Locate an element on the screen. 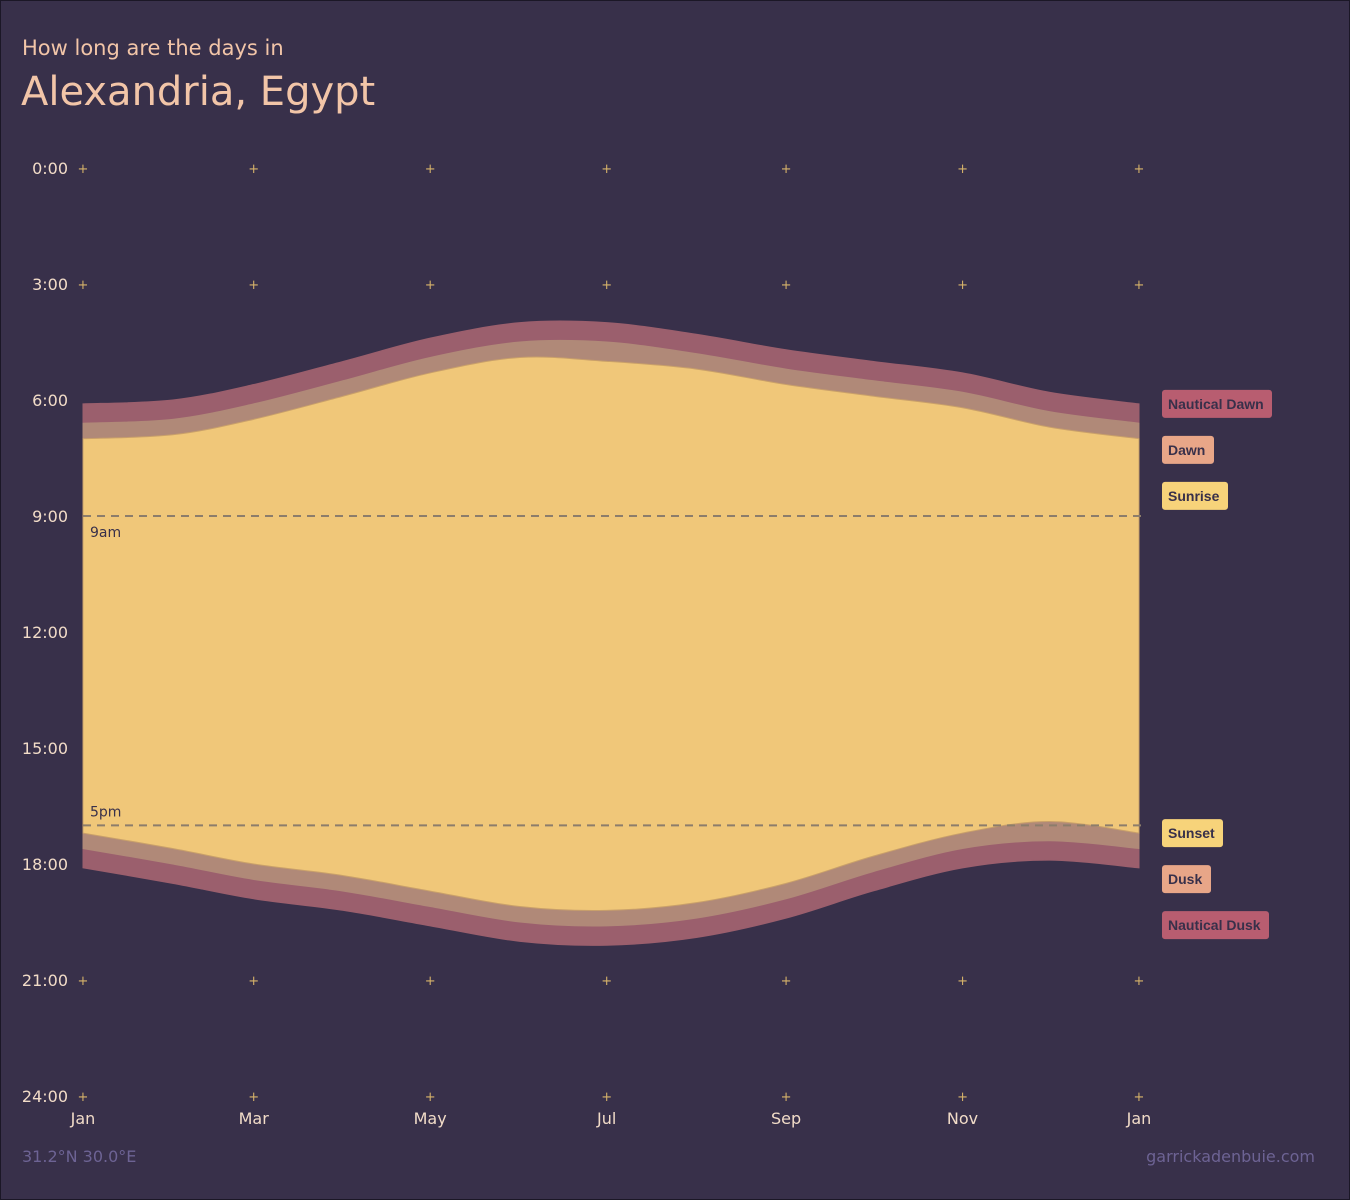 The width and height of the screenshot is (1350, 1200). y-tick-label: 15:00 is located at coordinates (45, 748).